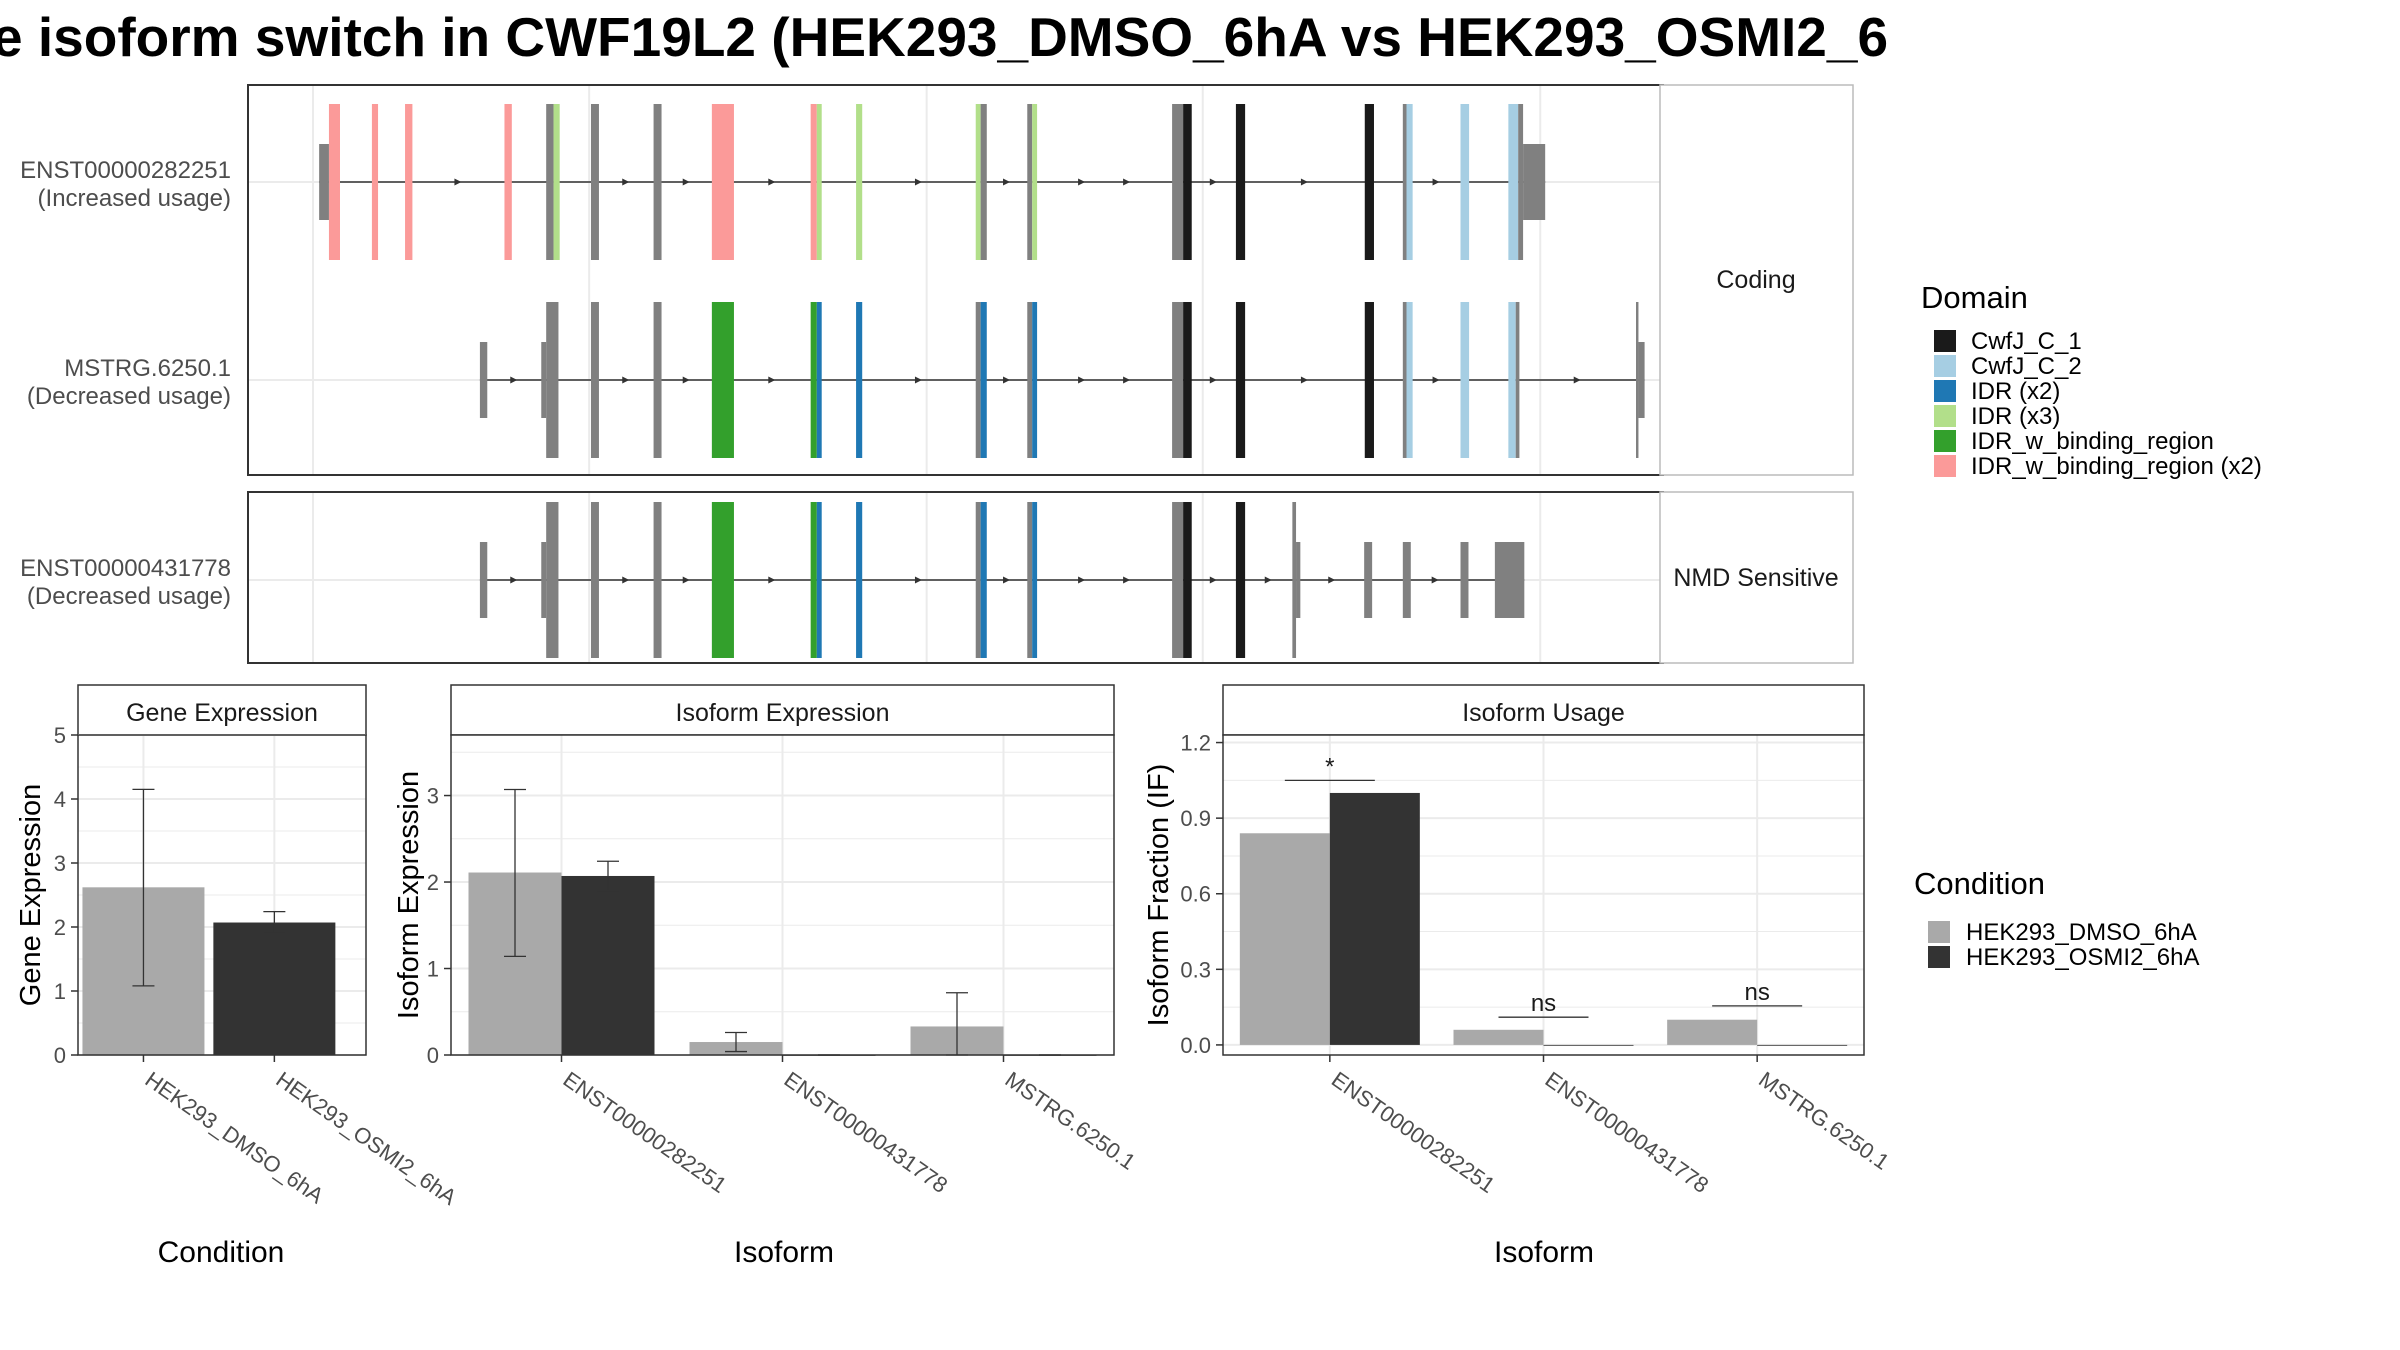 The width and height of the screenshot is (2400, 1350). What do you see at coordinates (222, 710) in the screenshot?
I see `chart-strip` at bounding box center [222, 710].